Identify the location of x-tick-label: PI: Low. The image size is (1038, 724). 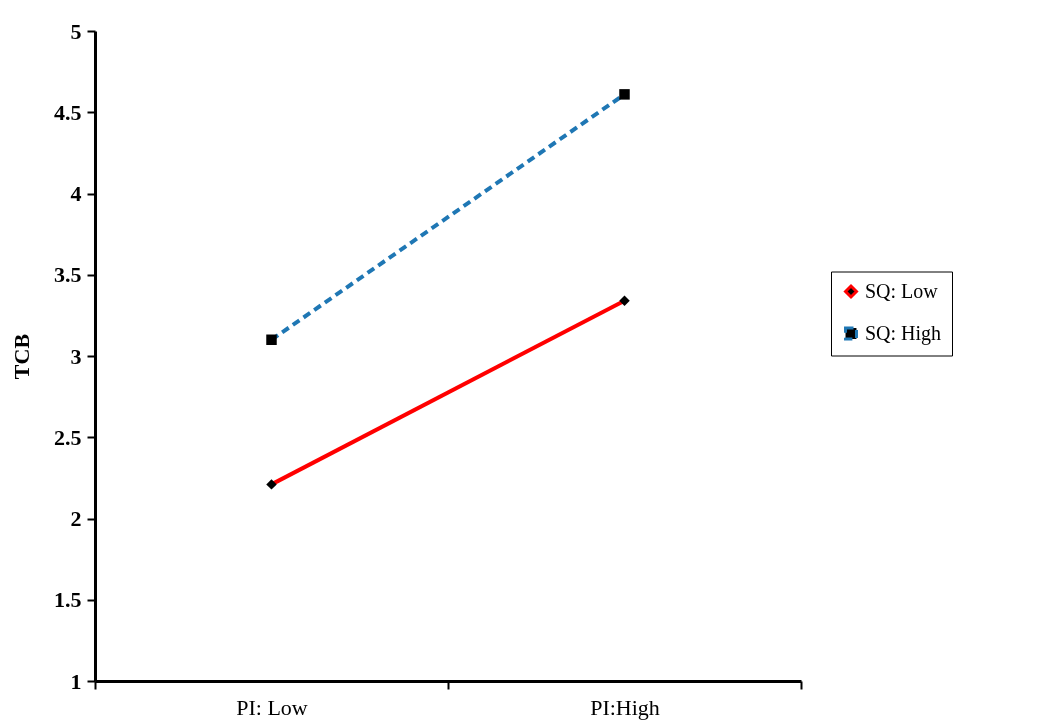
(272, 707).